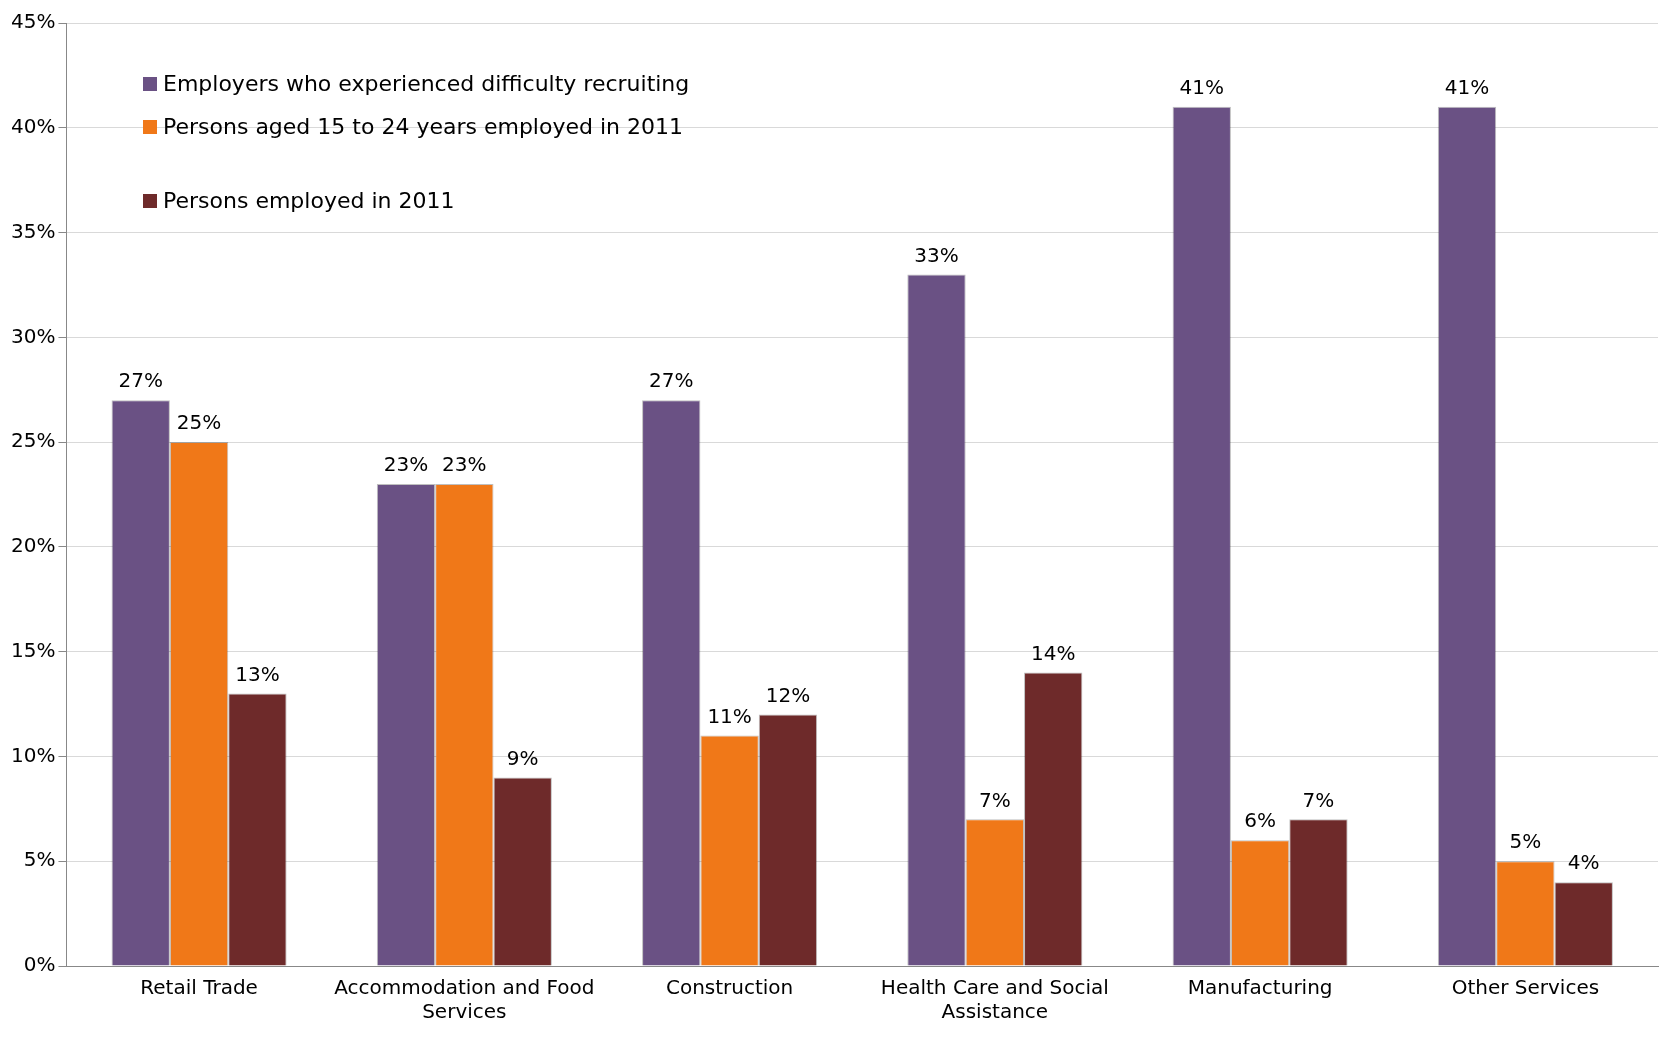  What do you see at coordinates (39, 859) in the screenshot?
I see `y-tick-label: 5%` at bounding box center [39, 859].